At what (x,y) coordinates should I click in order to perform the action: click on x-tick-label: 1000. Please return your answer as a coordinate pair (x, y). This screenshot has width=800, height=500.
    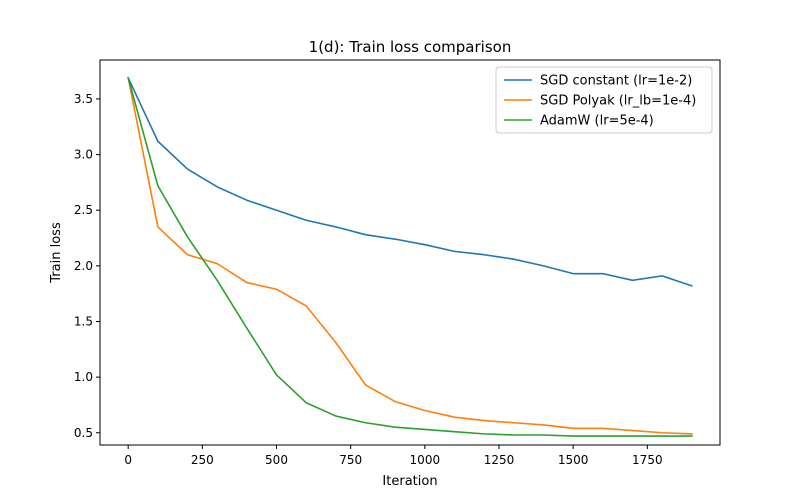
    Looking at the image, I should click on (425, 460).